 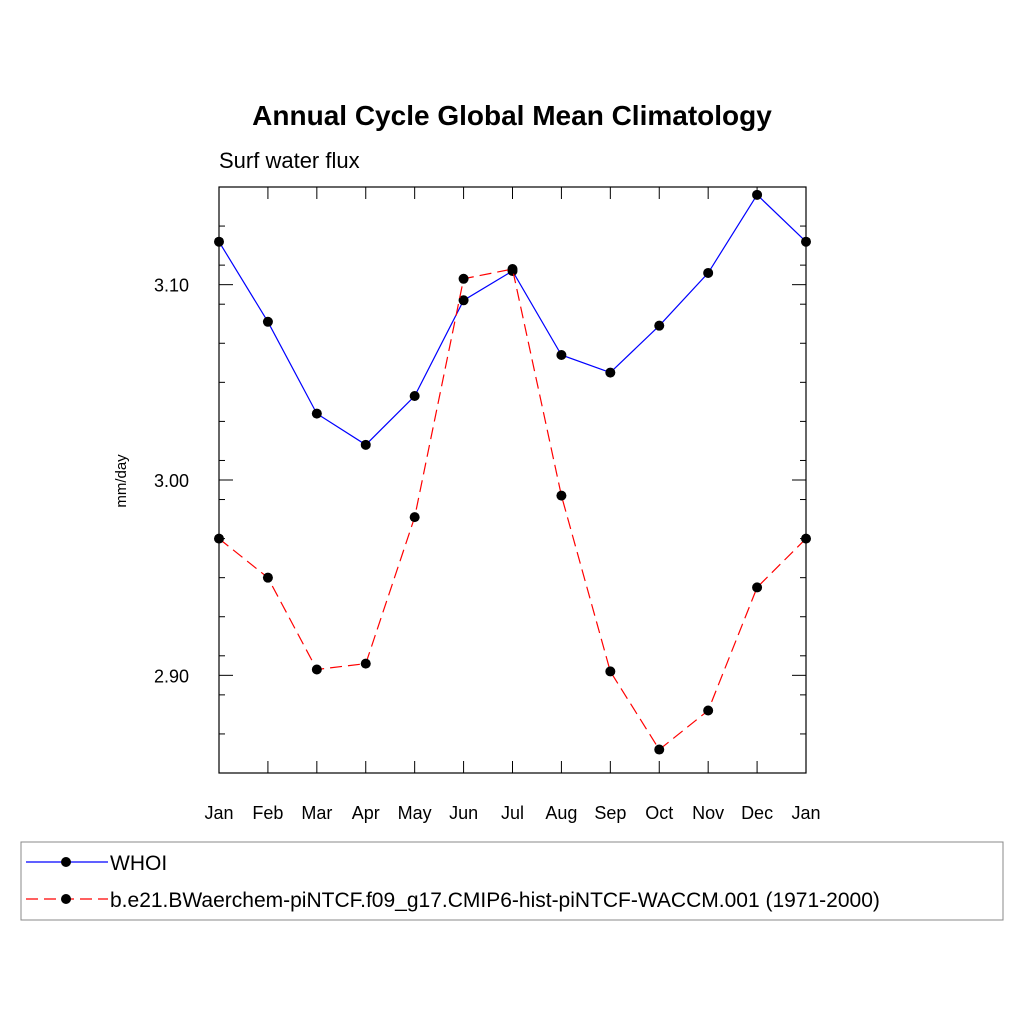 I want to click on x-tick-label: Nov, so click(x=708, y=813).